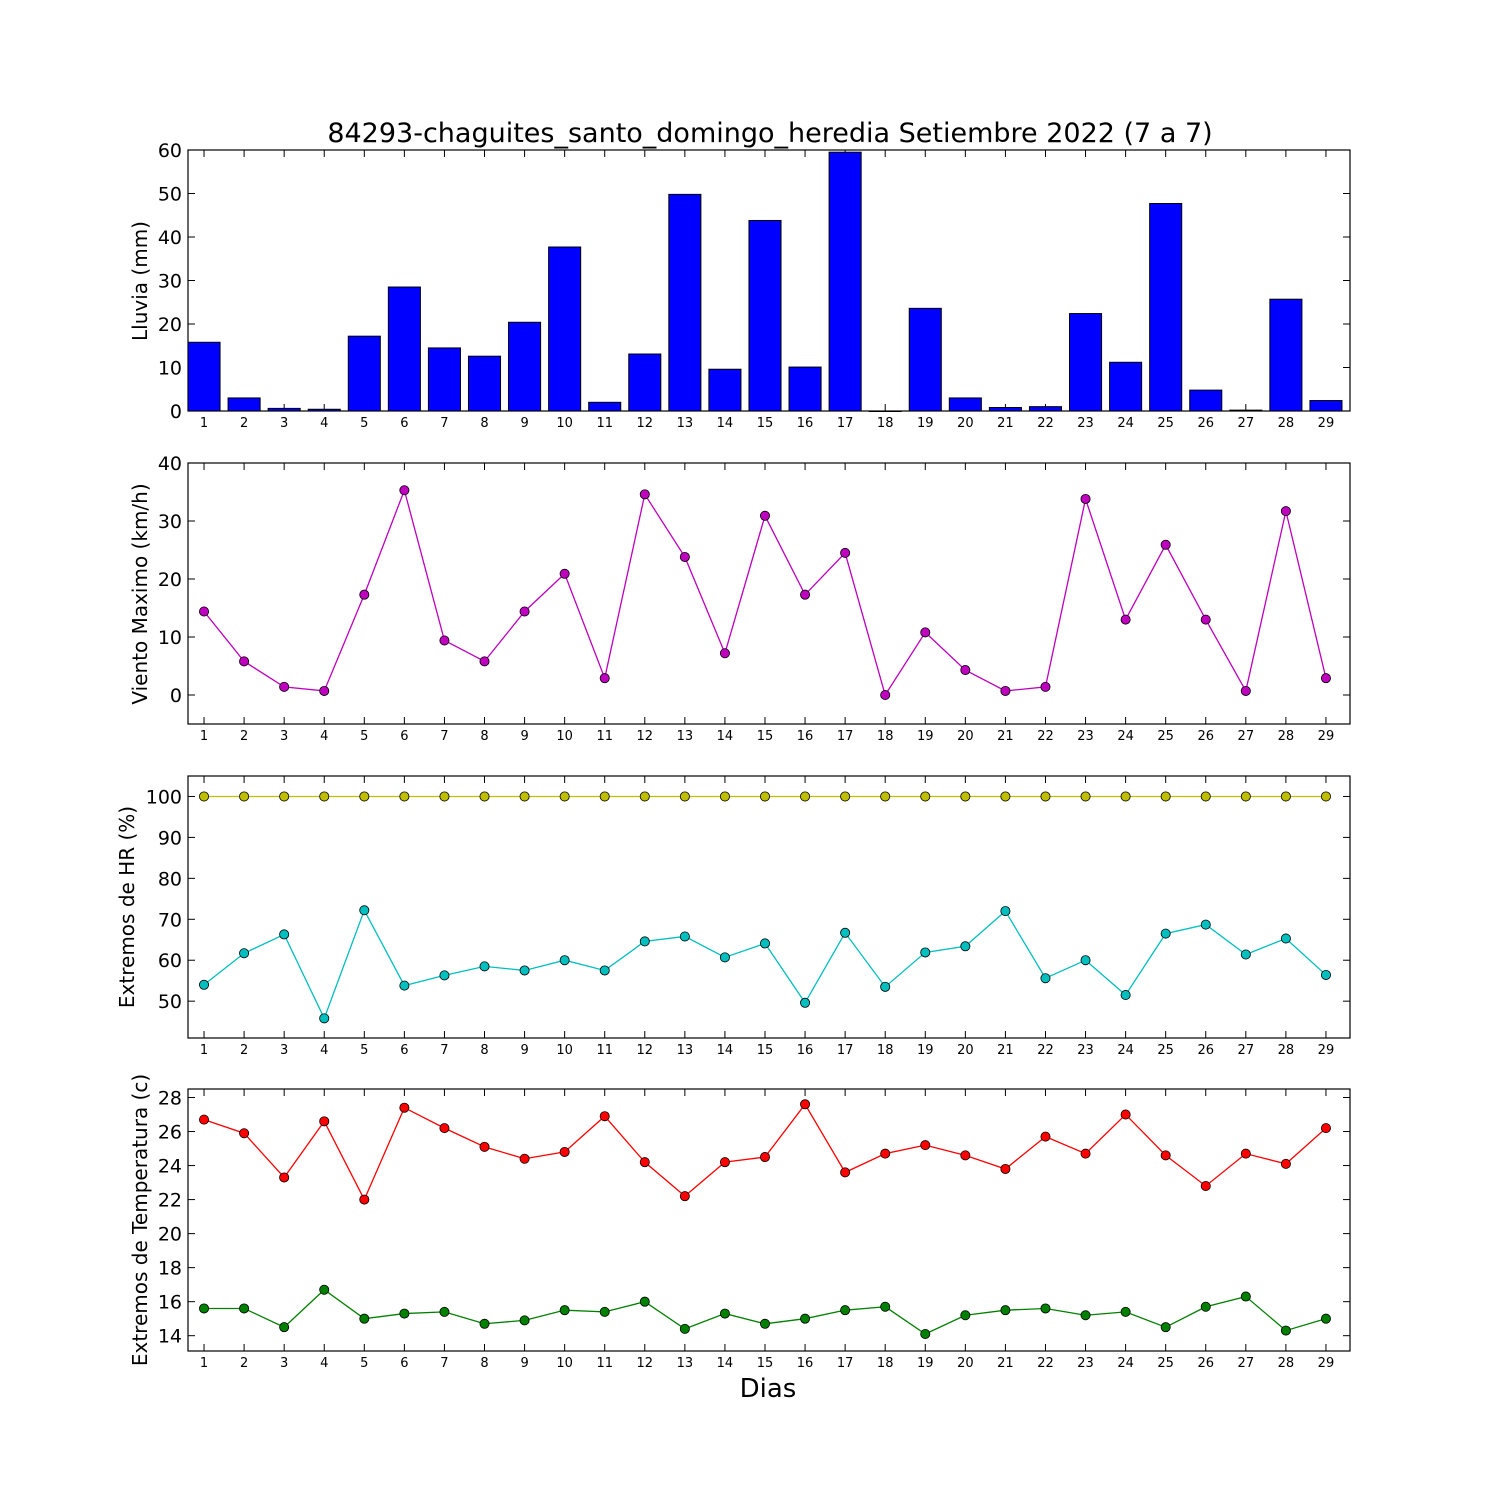 This screenshot has width=1500, height=1500. Describe the element at coordinates (1005, 1050) in the screenshot. I see `humidity-xtick-label: 21` at that location.